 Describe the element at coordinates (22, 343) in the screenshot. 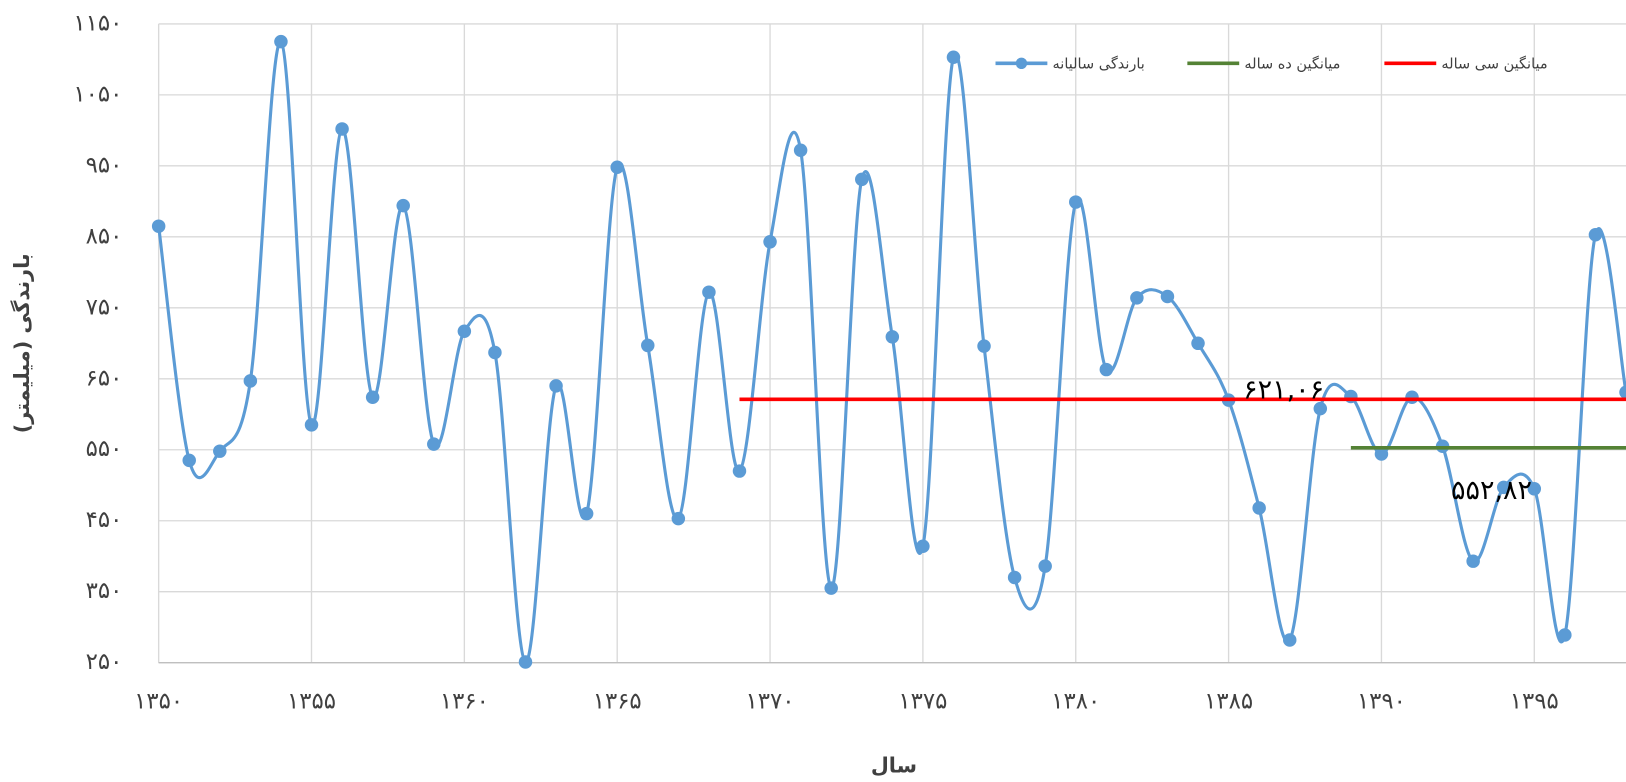

I see `y-axis-title: بارندگی (میلیمتر)` at that location.